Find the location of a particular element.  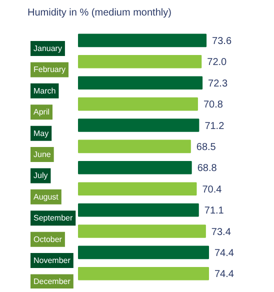

data-label: 68.5 is located at coordinates (206, 147).